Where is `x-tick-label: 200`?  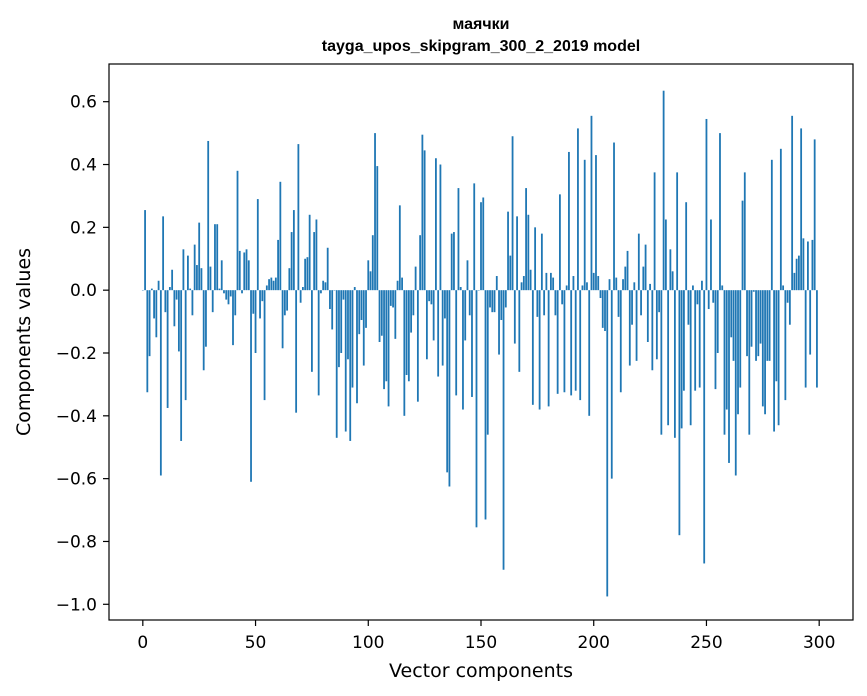
x-tick-label: 200 is located at coordinates (594, 643).